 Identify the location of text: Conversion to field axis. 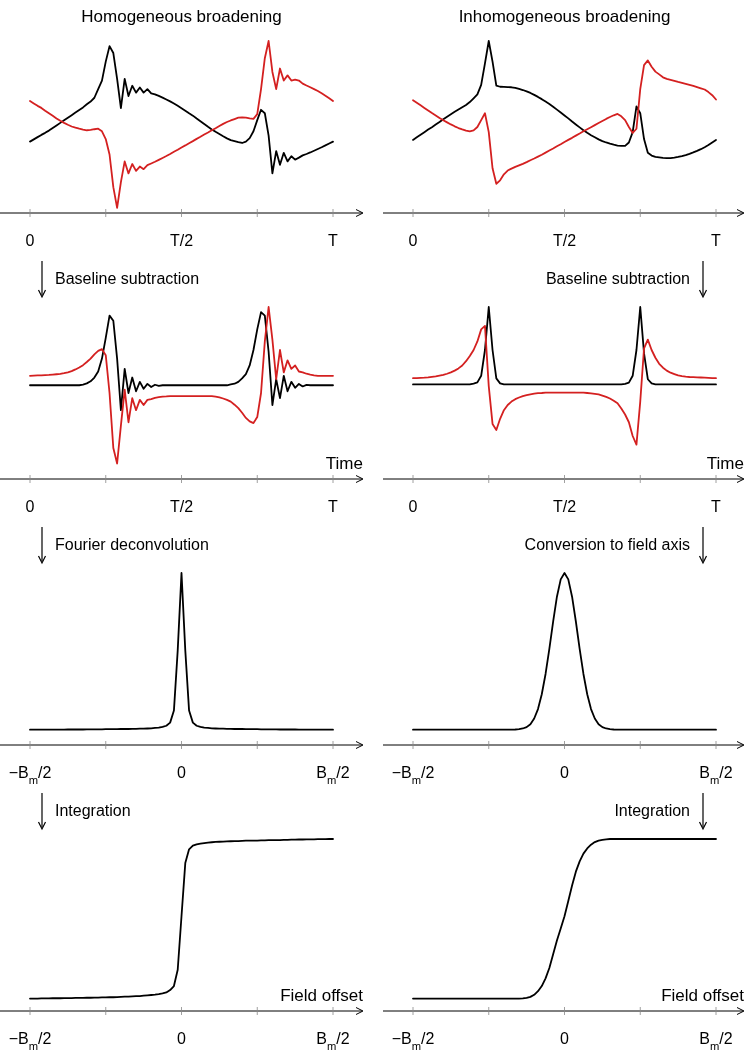
(607, 544).